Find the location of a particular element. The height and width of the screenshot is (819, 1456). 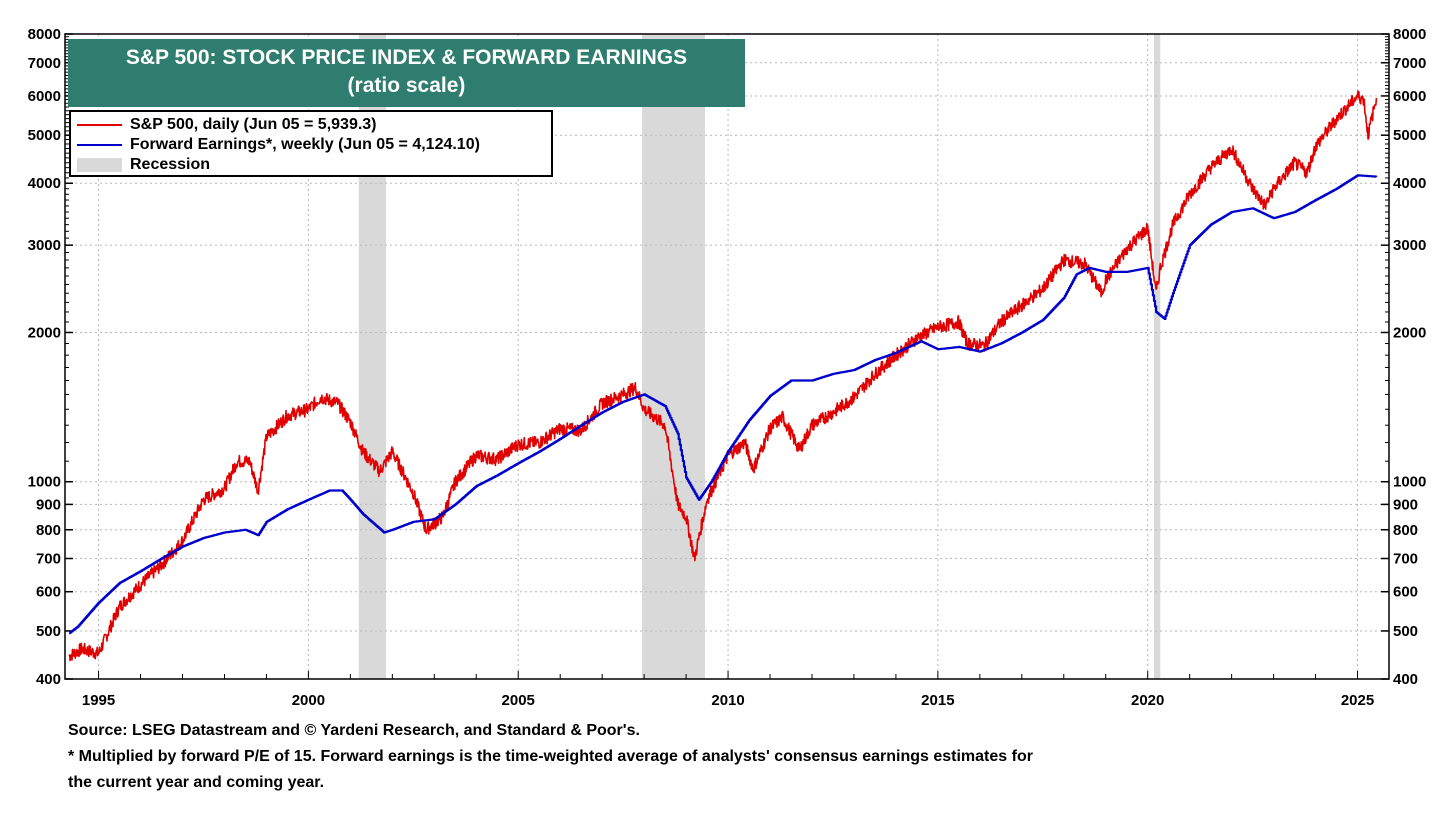

y-tick-label-left: 500 is located at coordinates (48, 631).